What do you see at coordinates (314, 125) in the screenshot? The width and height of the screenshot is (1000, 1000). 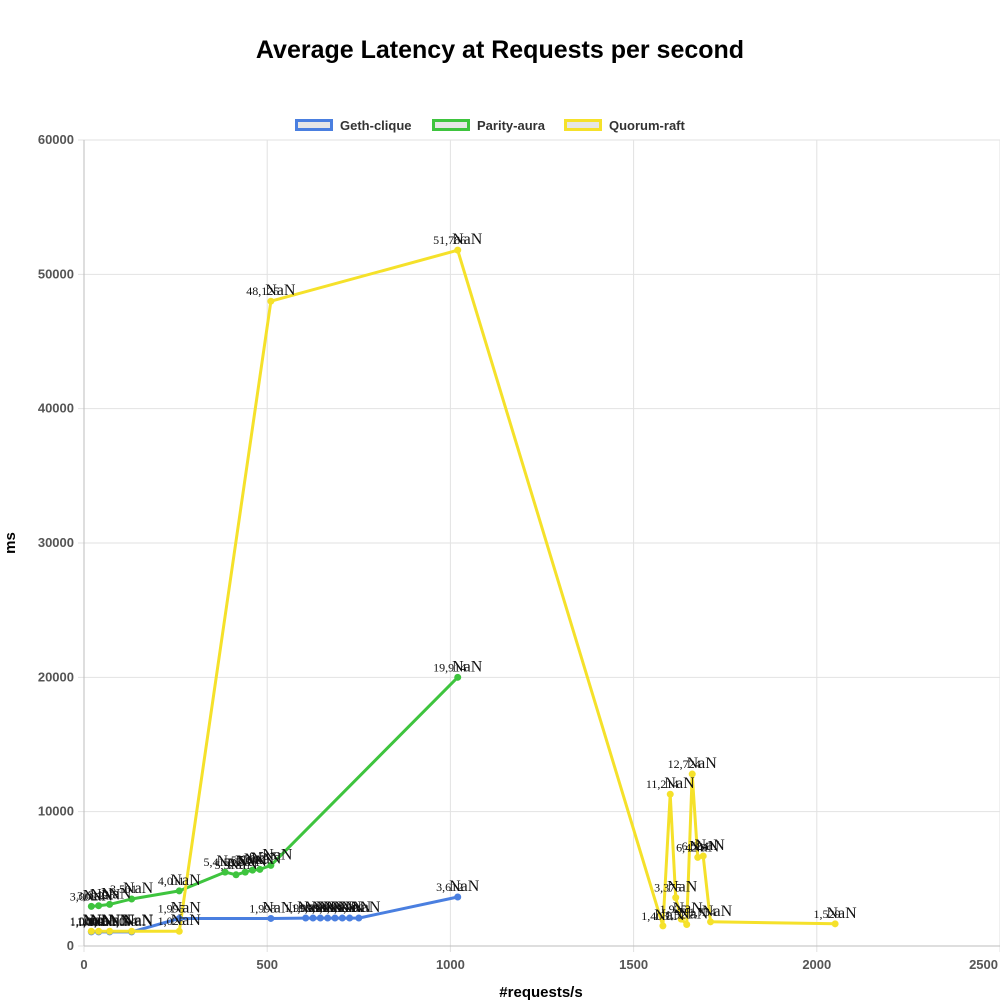 I see `legend-swatch-geth-clique` at bounding box center [314, 125].